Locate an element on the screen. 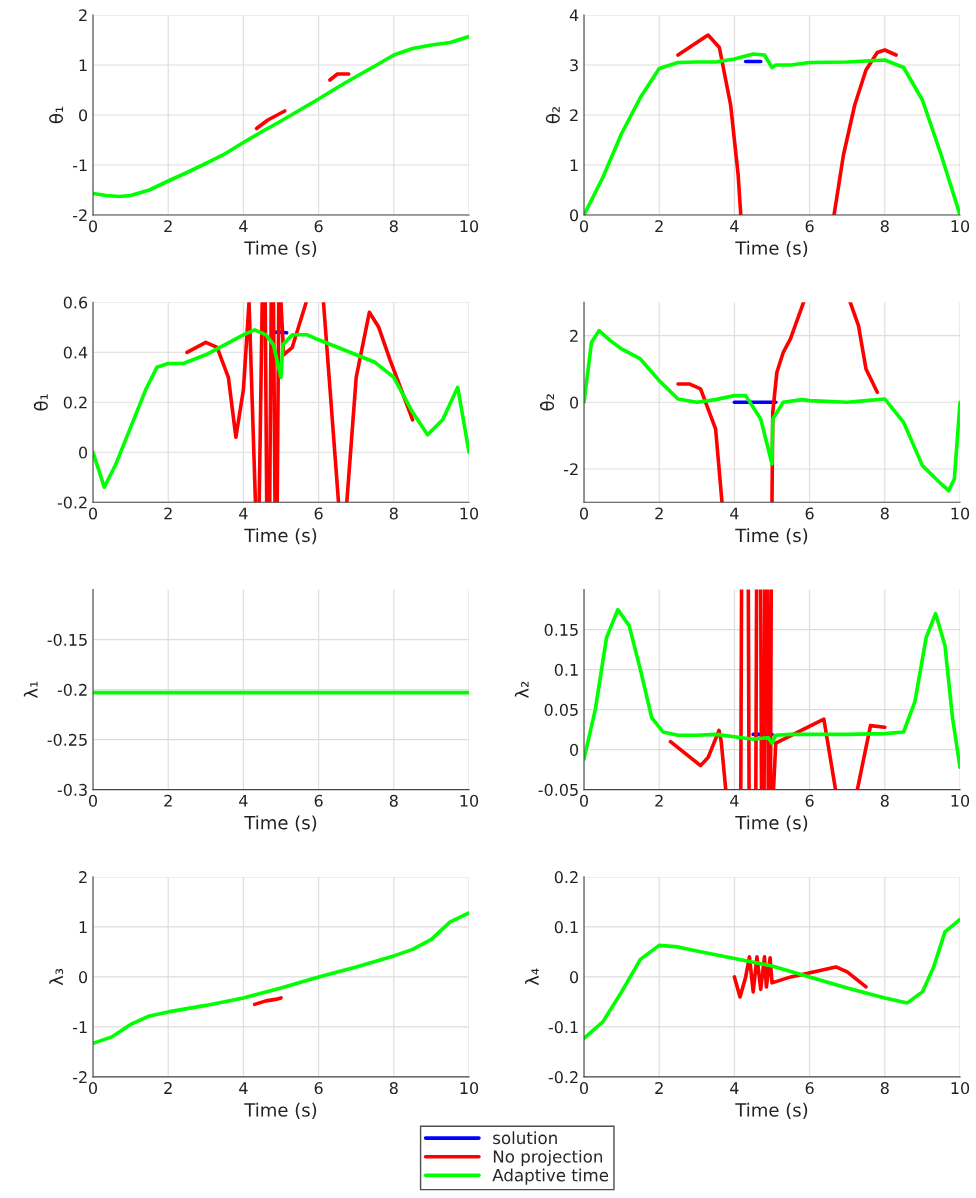 This screenshot has width=976, height=1198. y-tick-label: -0.3 is located at coordinates (72, 789).